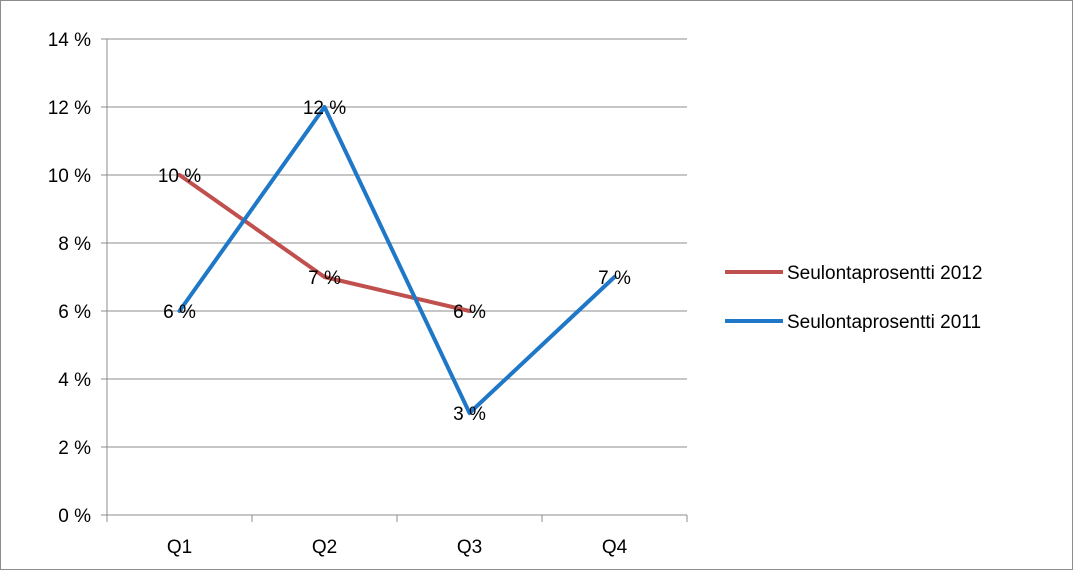  Describe the element at coordinates (74, 516) in the screenshot. I see `y-tick-label: 0 %` at that location.